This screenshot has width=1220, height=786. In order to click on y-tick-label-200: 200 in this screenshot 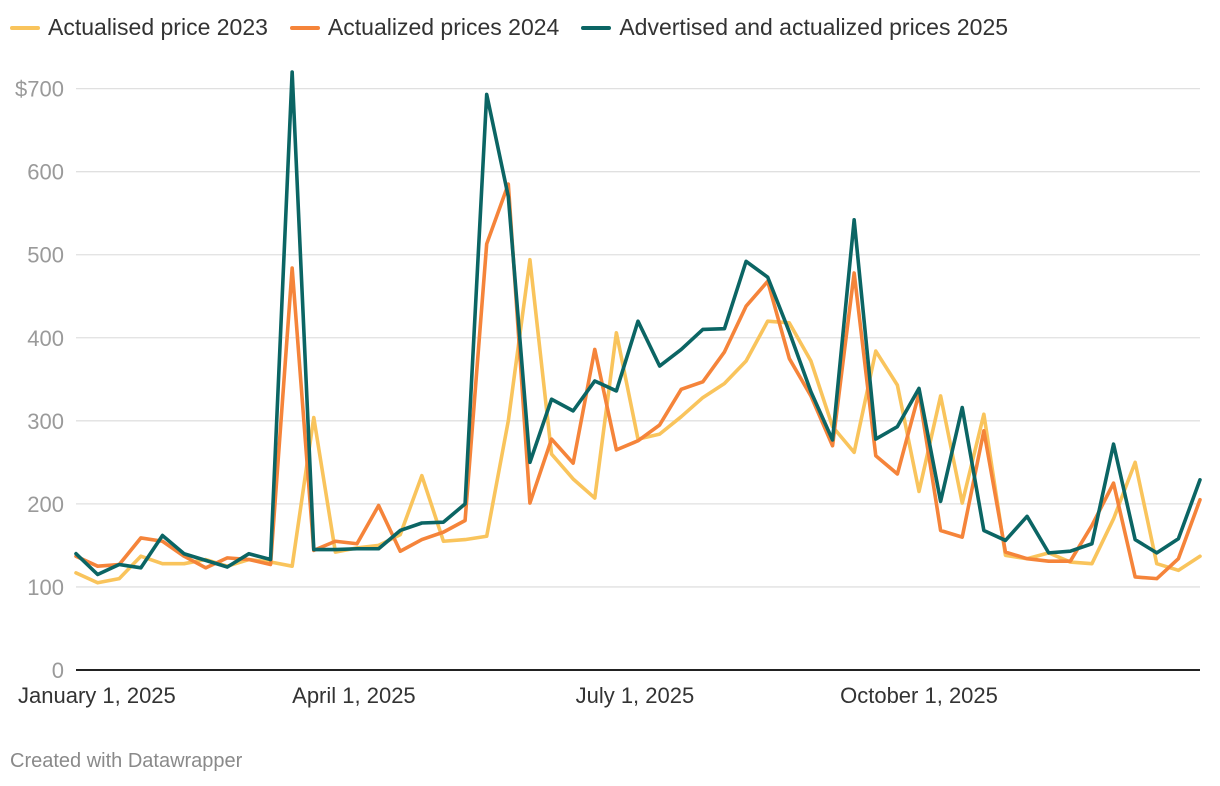, I will do `click(45, 504)`.